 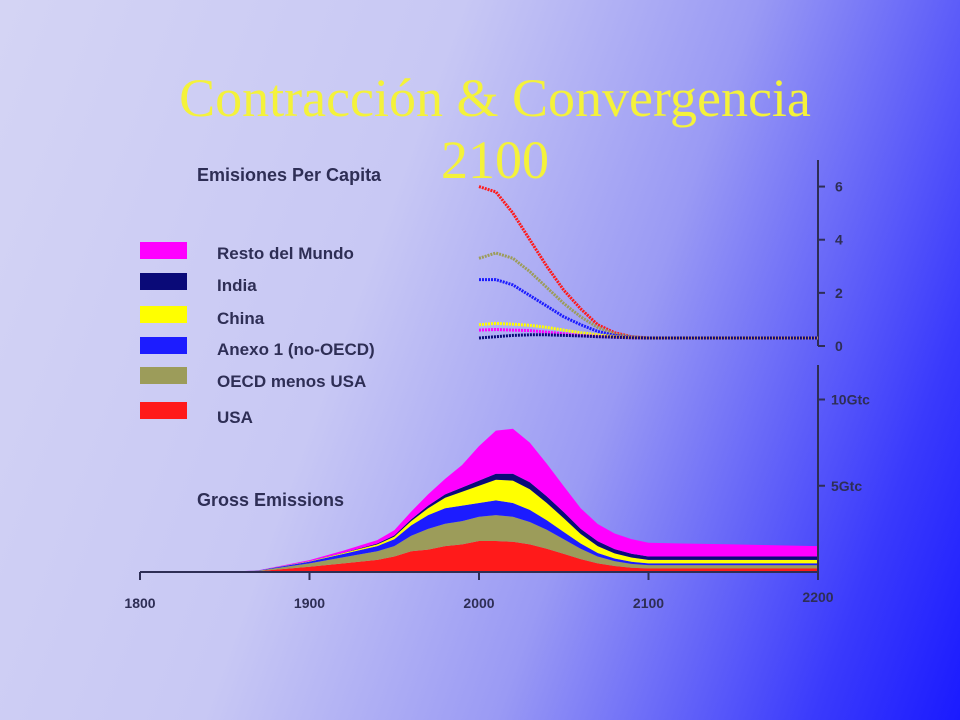 What do you see at coordinates (839, 187) in the screenshot?
I see `per-capita-y-tick-label: 6` at bounding box center [839, 187].